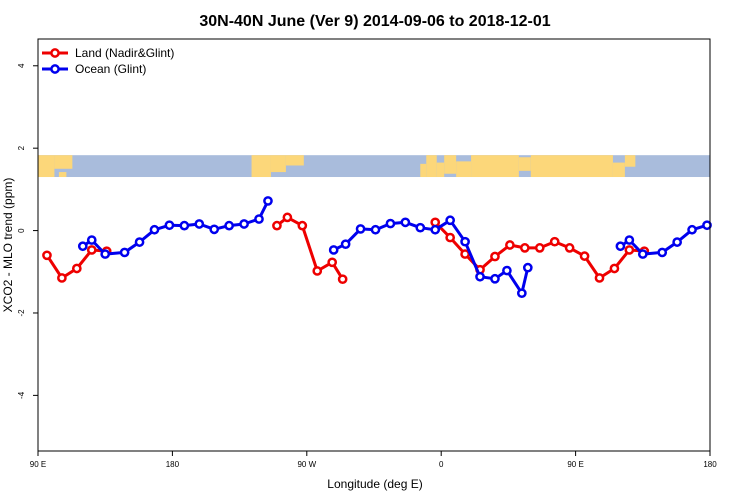 The width and height of the screenshot is (750, 500). Describe the element at coordinates (21, 65) in the screenshot. I see `y-tick-label: 4` at that location.